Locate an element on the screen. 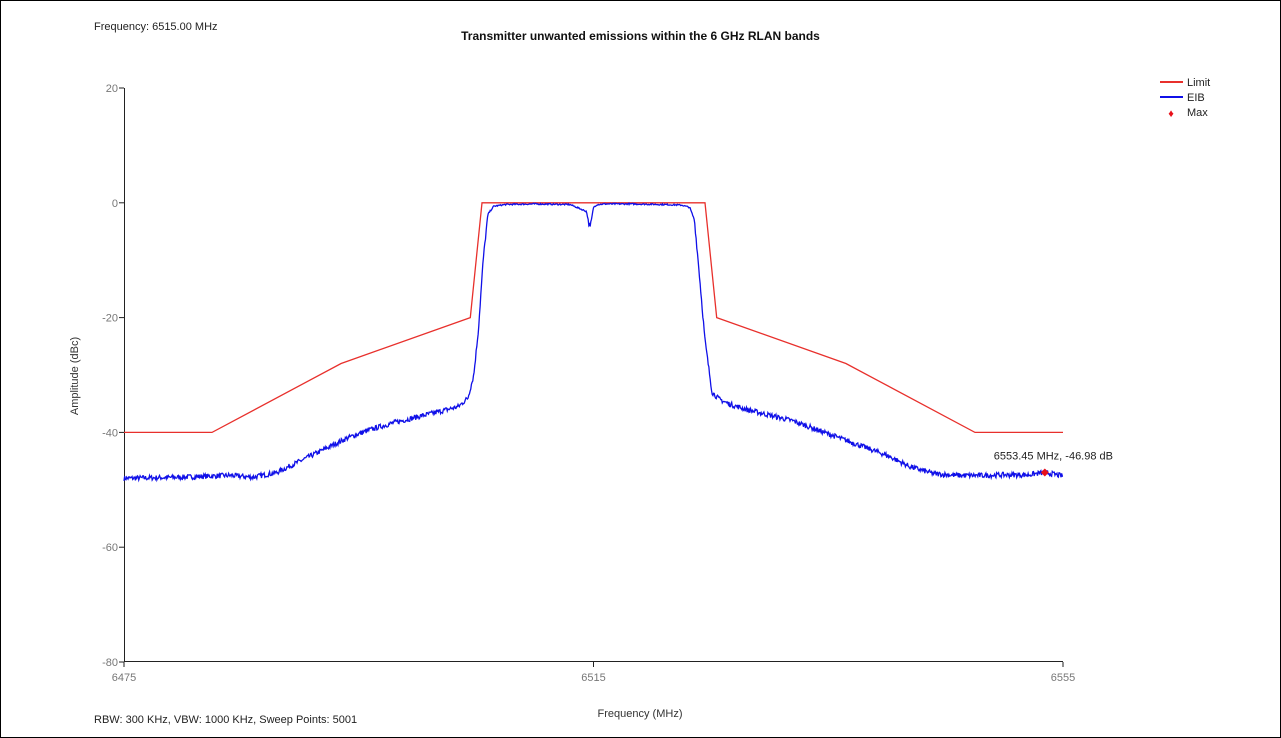 The width and height of the screenshot is (1281, 738). y-tick-label: -60 is located at coordinates (110, 548).